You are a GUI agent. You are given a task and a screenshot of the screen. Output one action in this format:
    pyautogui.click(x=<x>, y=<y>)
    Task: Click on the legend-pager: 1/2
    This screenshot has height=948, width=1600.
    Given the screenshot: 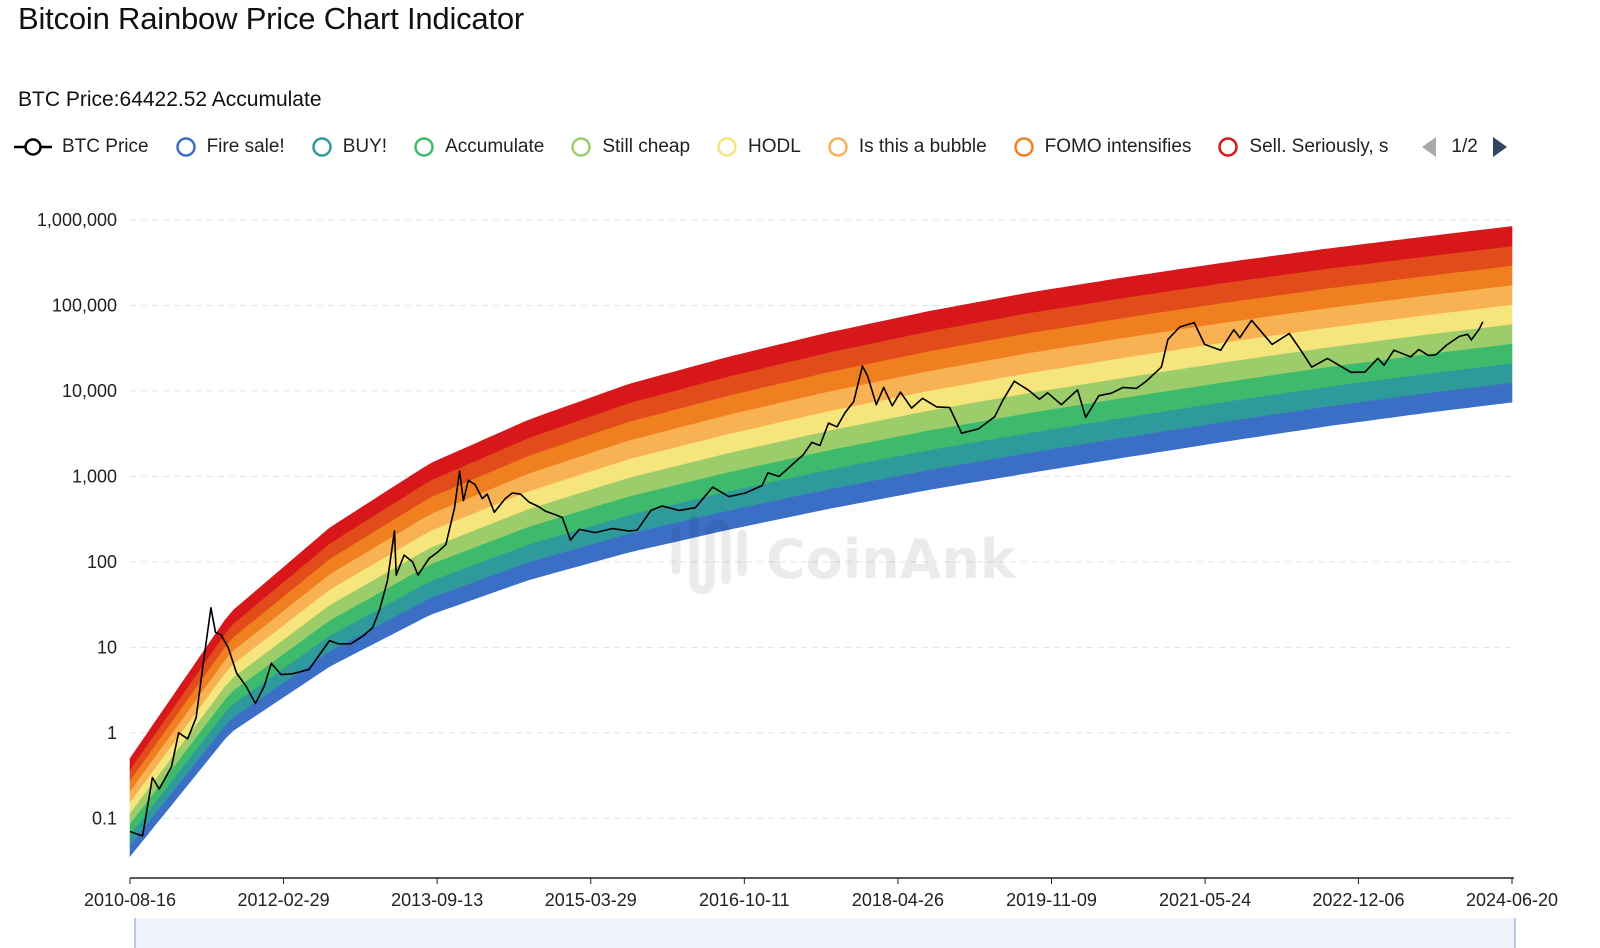 What is the action you would take?
    pyautogui.click(x=1464, y=147)
    